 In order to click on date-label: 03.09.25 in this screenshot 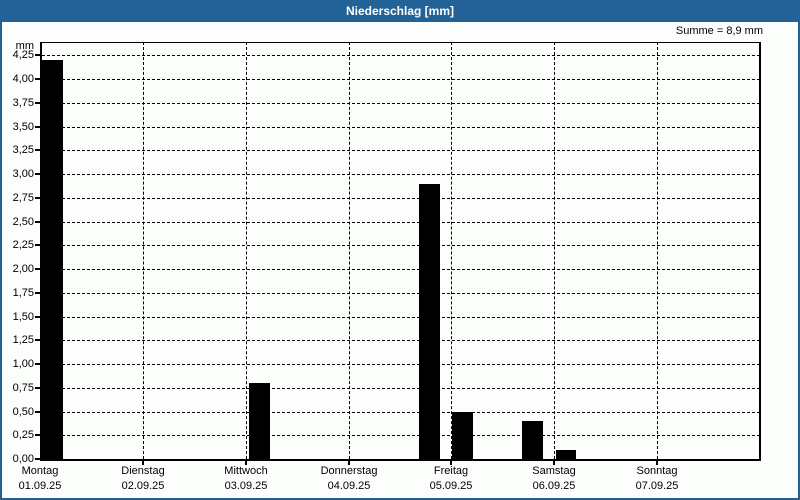, I will do `click(246, 486)`.